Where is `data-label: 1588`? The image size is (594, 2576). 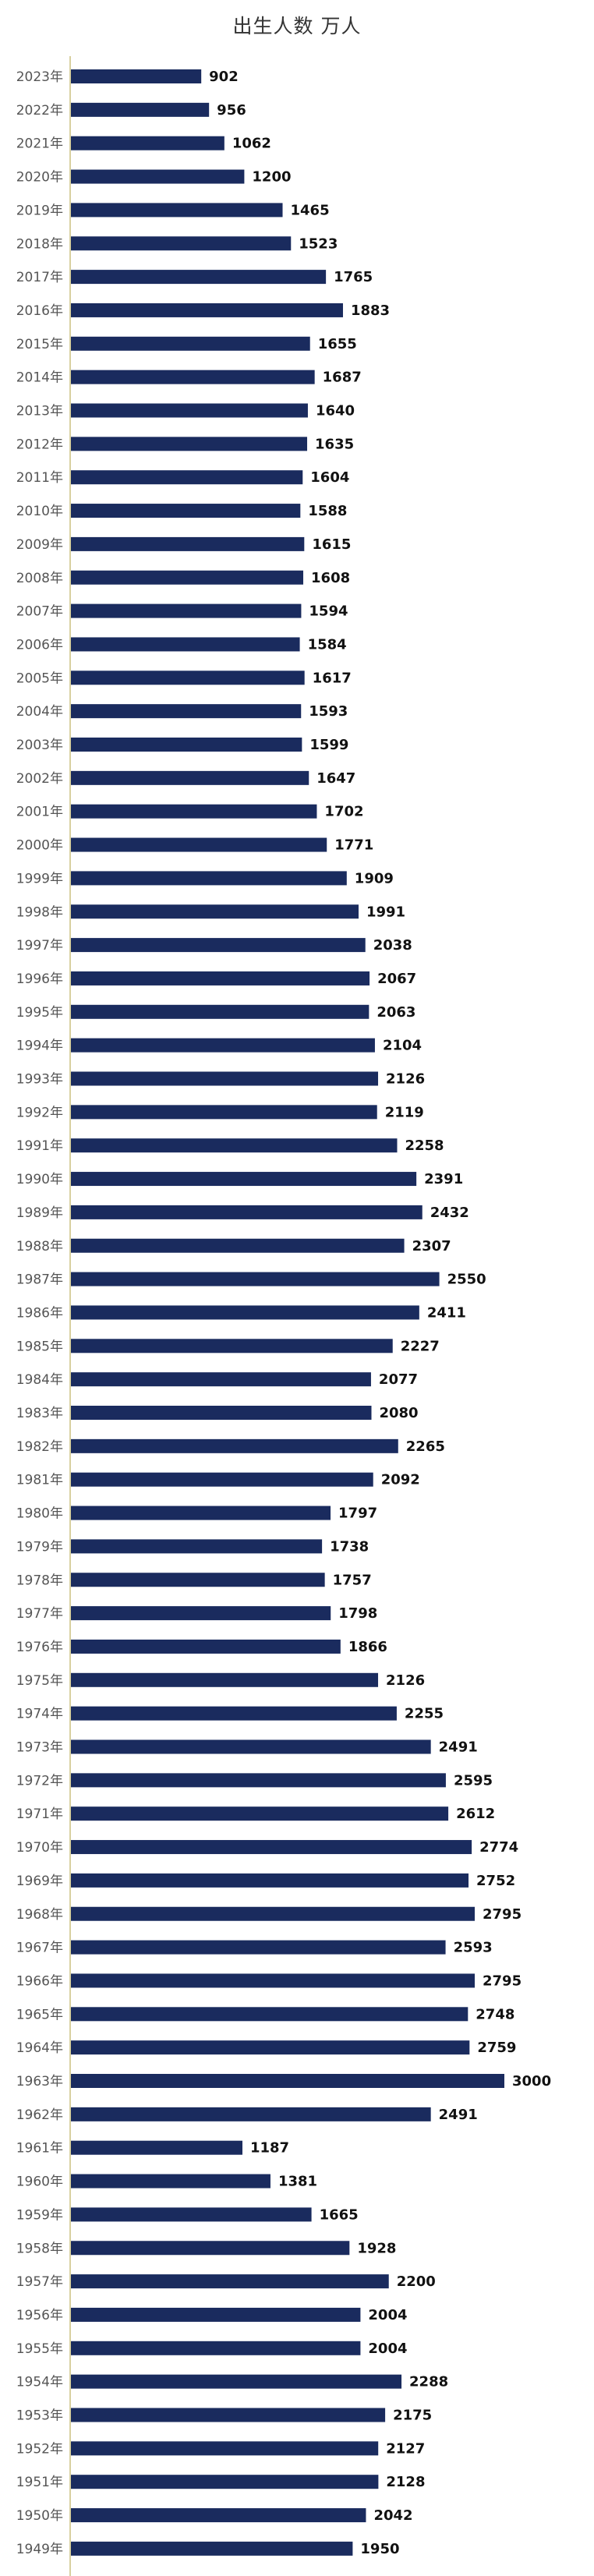 data-label: 1588 is located at coordinates (327, 511).